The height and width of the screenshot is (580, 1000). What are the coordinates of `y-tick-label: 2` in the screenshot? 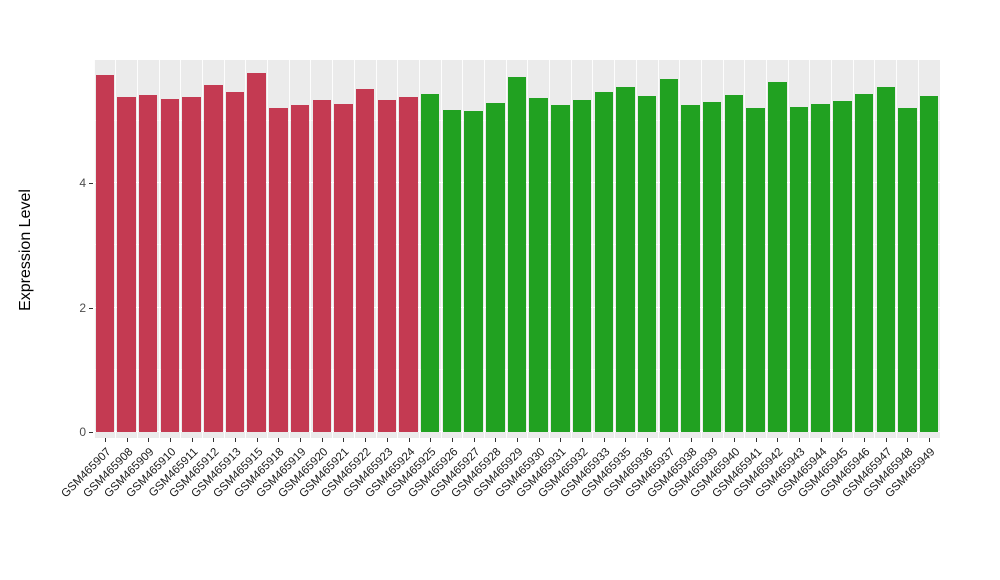 It's located at (82, 307).